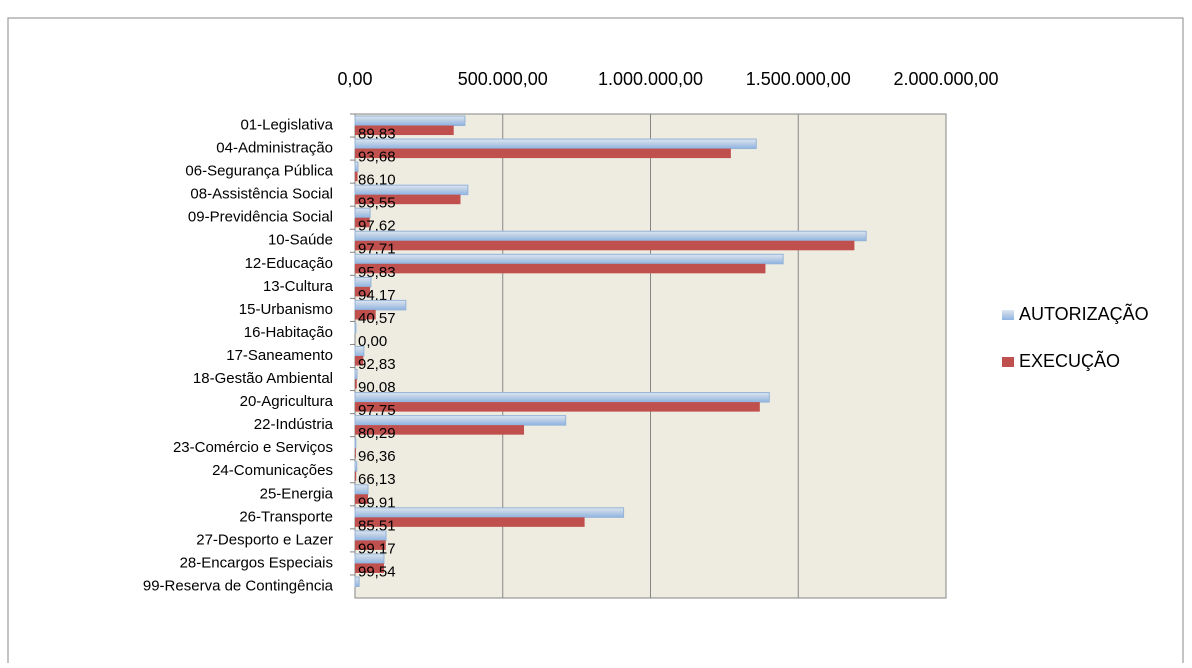  Describe the element at coordinates (377, 525) in the screenshot. I see `data-label: 85,51` at that location.